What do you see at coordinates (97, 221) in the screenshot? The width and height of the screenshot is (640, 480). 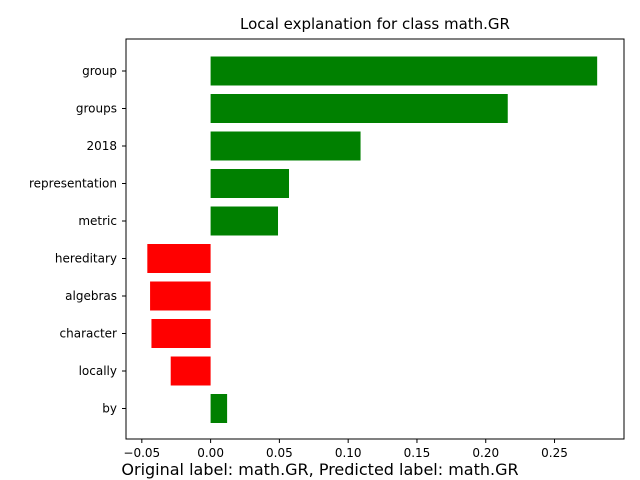 I see `y-tick-label: metric` at bounding box center [97, 221].